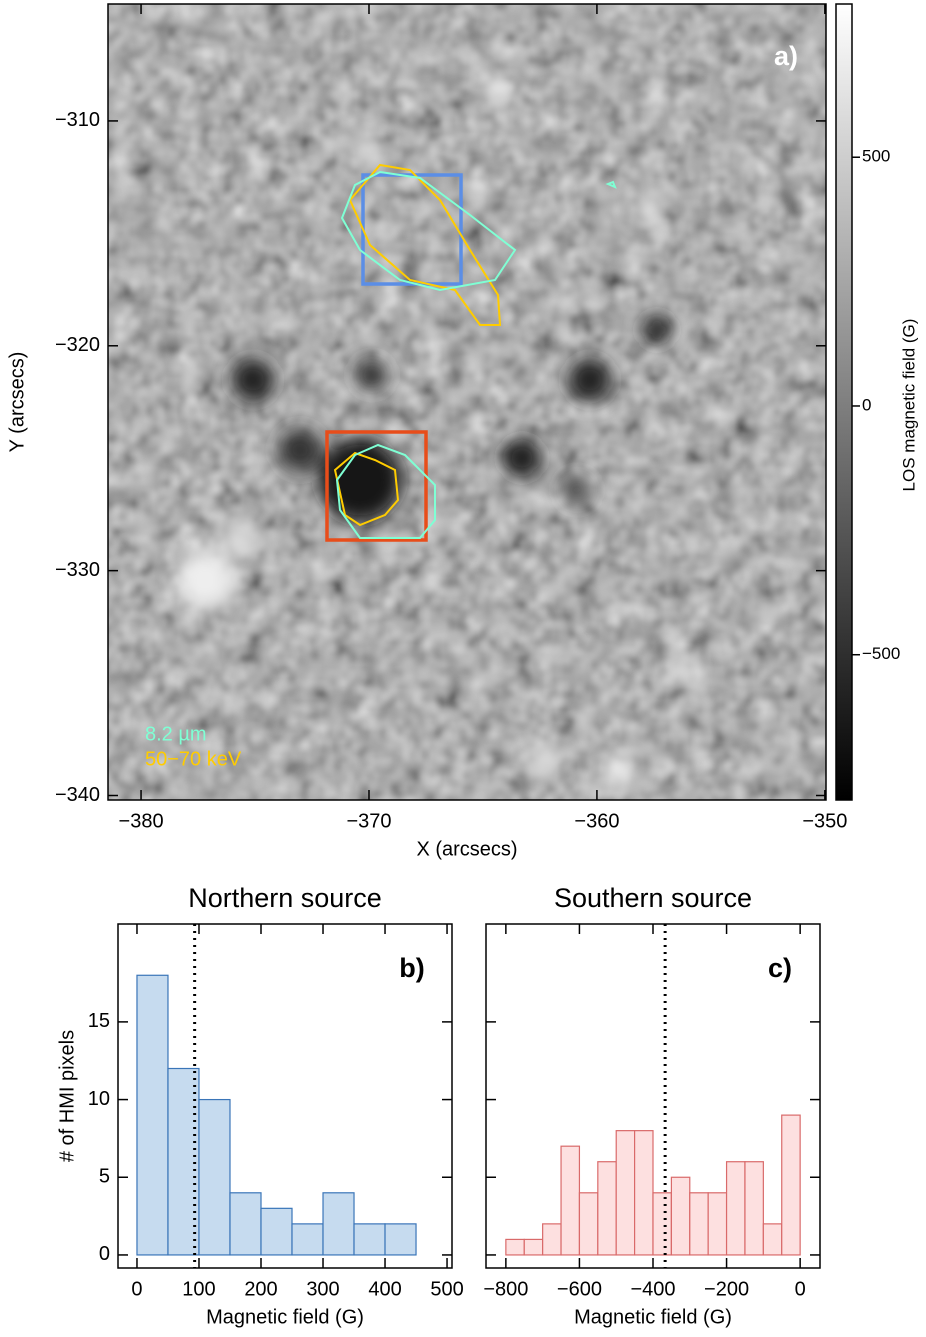 The width and height of the screenshot is (926, 1337). What do you see at coordinates (77, 345) in the screenshot?
I see `y-tick-label: −320` at bounding box center [77, 345].